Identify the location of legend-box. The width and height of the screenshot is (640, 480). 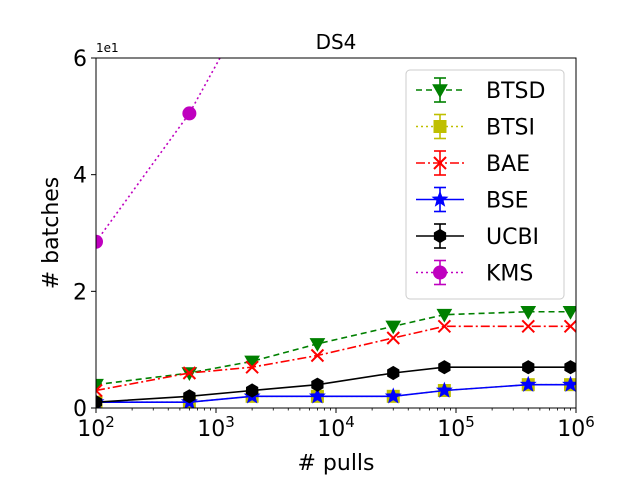
(485, 184).